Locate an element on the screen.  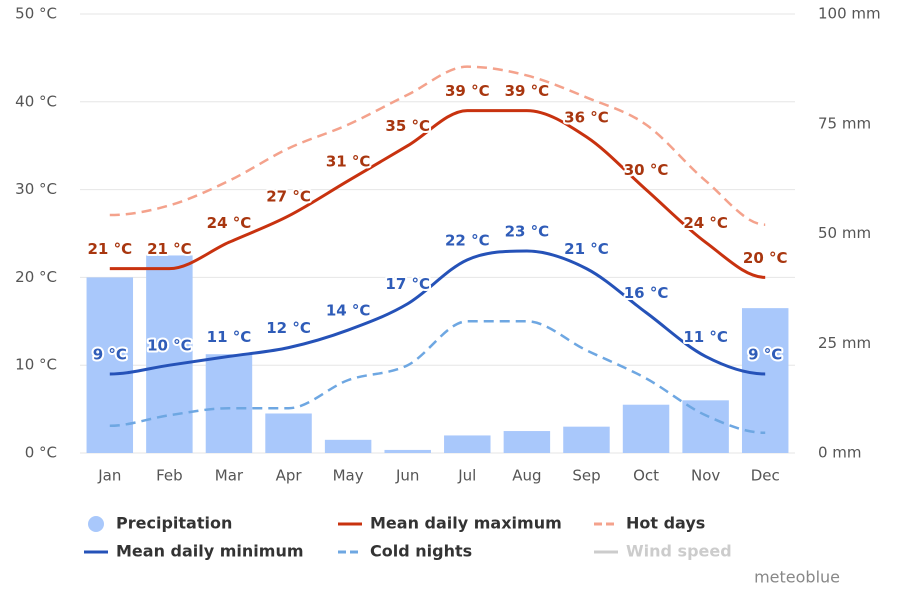
legend-label: Hot days is located at coordinates (665, 523).